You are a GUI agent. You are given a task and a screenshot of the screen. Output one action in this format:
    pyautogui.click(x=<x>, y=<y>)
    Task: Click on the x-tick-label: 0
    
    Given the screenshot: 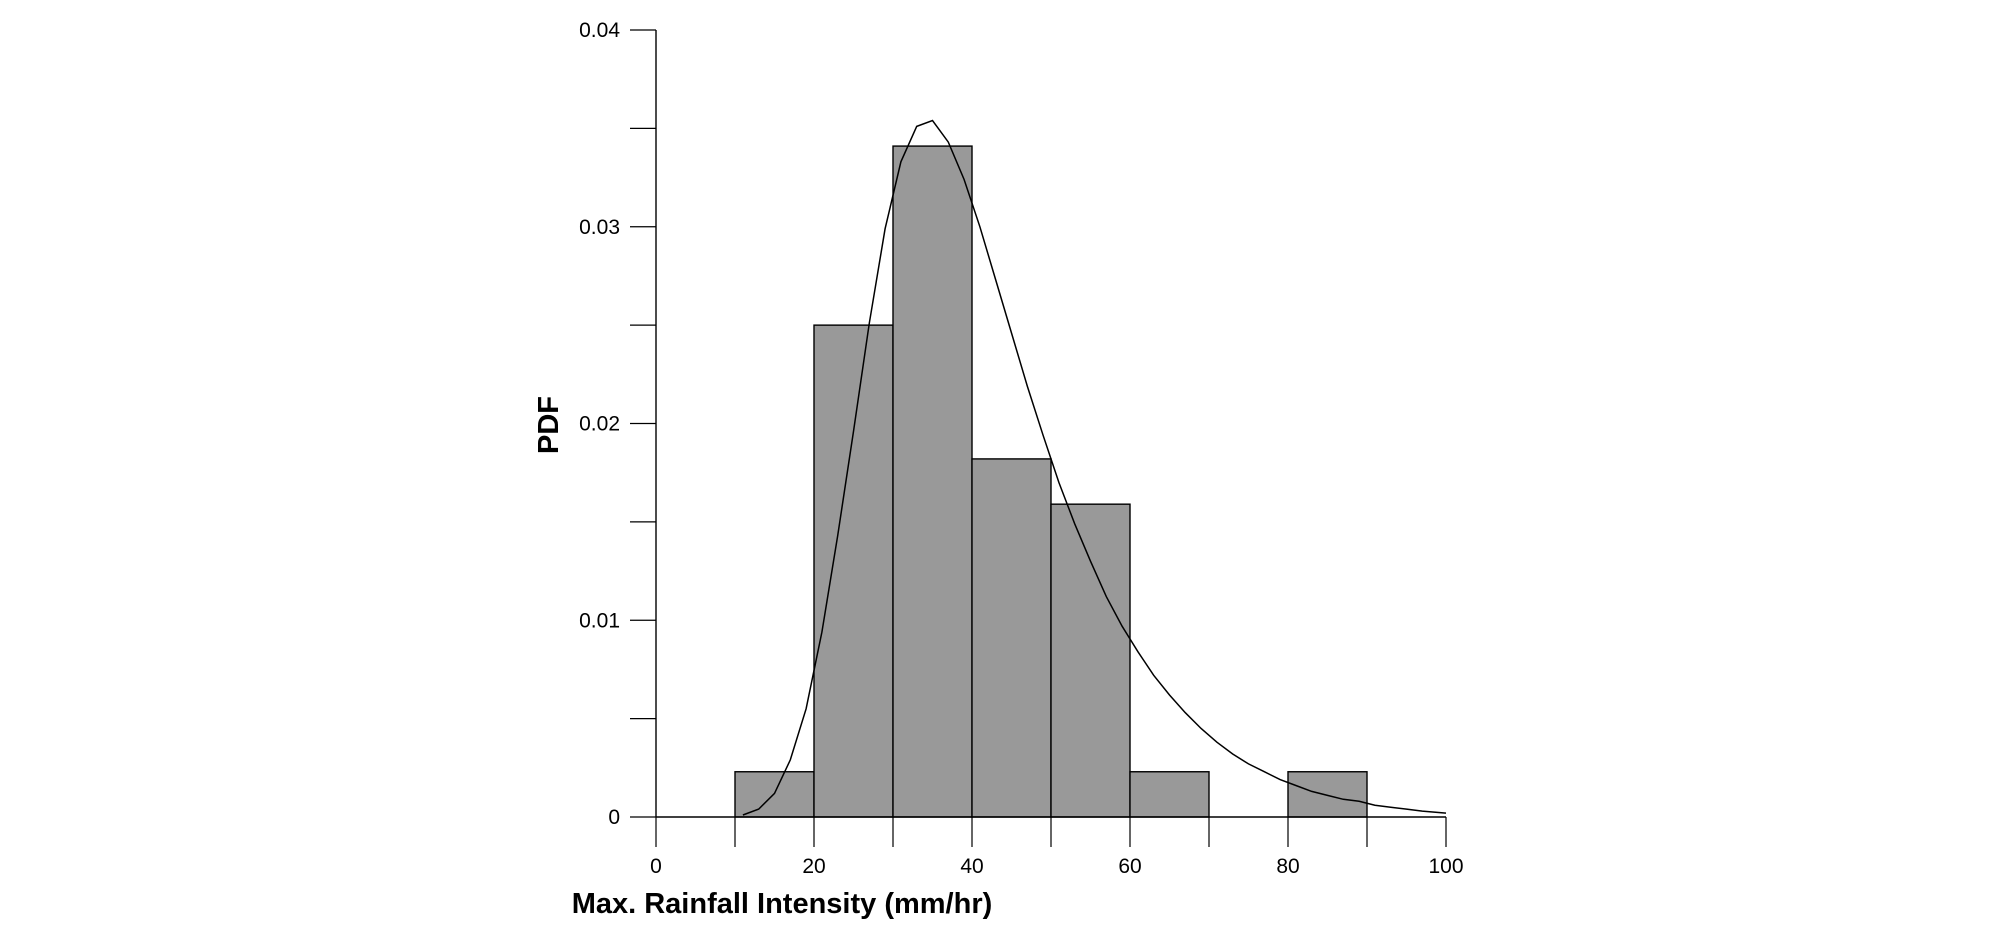 What is the action you would take?
    pyautogui.click(x=656, y=866)
    